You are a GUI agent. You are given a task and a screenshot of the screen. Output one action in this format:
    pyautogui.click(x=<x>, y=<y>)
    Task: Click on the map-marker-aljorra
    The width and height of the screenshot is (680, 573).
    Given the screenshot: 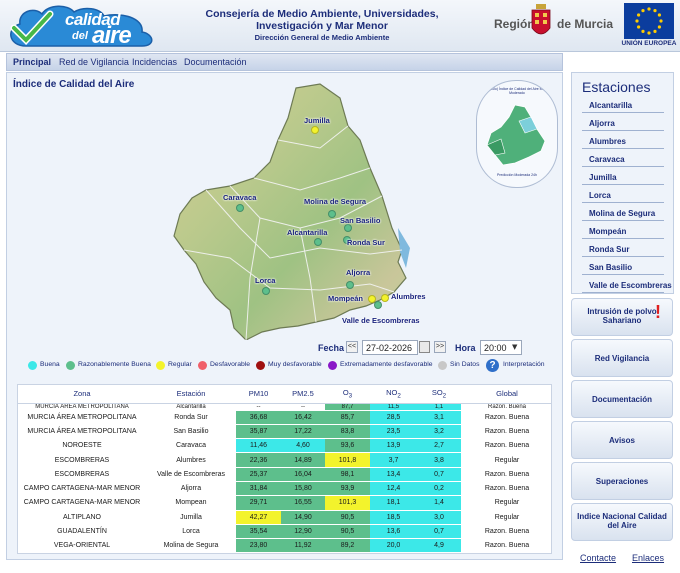 What is the action you would take?
    pyautogui.click(x=350, y=285)
    